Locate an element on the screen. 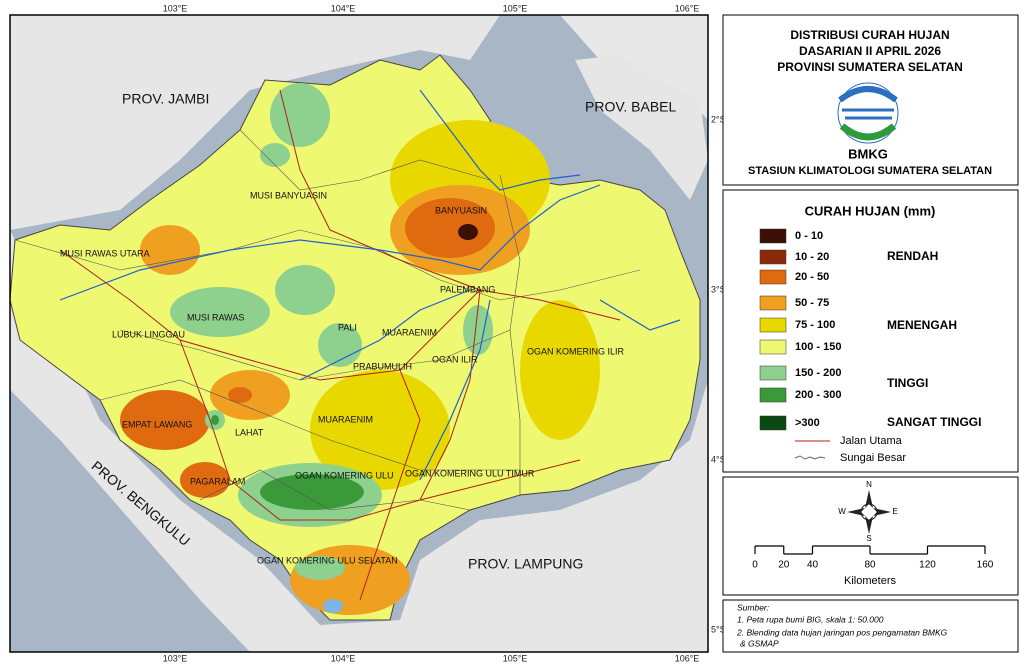  logo-green is located at coordinates (868, 132).